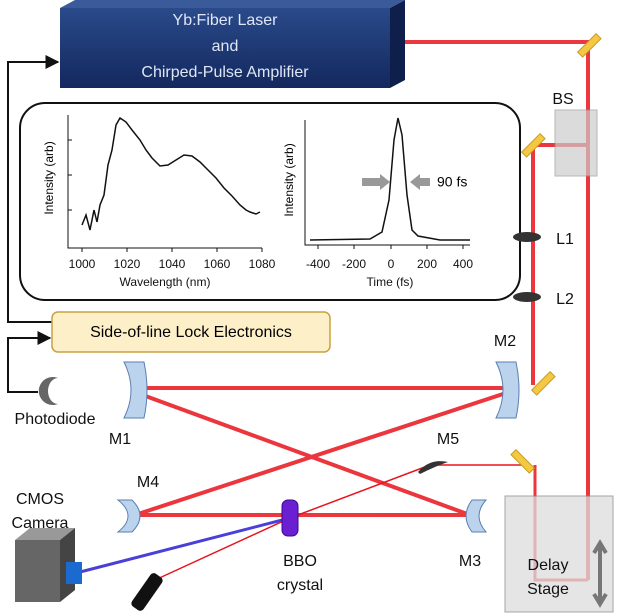 The height and width of the screenshot is (616, 618). I want to click on laser-label: and, so click(225, 46).